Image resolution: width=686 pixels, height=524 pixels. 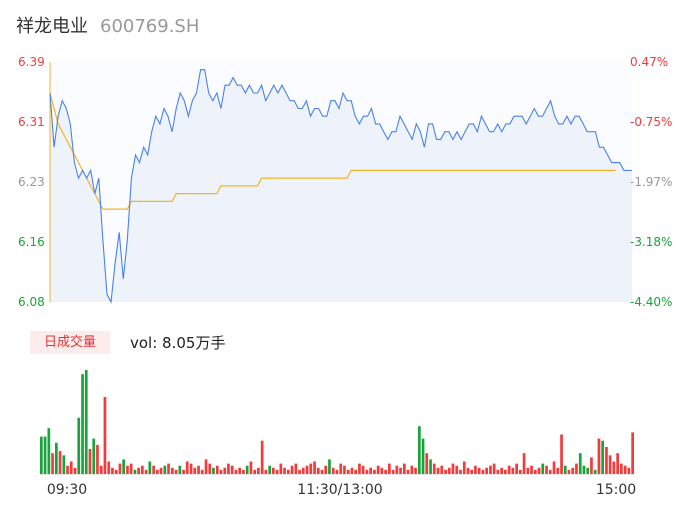 I want to click on stock-name: 祥龙电业, so click(x=52, y=26).